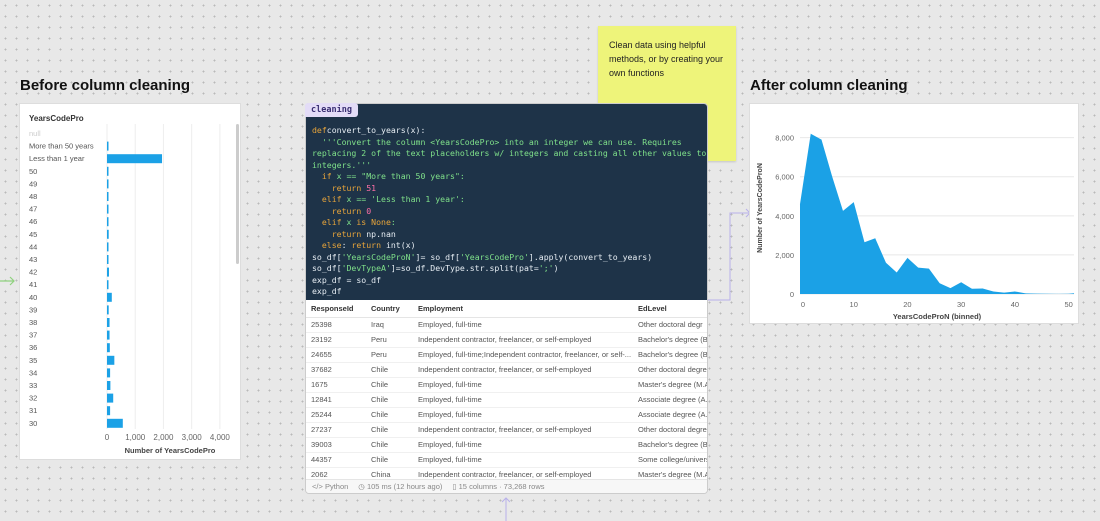 This screenshot has height=521, width=1100. I want to click on code-line: defconvert_to_years(x):, so click(506, 131).